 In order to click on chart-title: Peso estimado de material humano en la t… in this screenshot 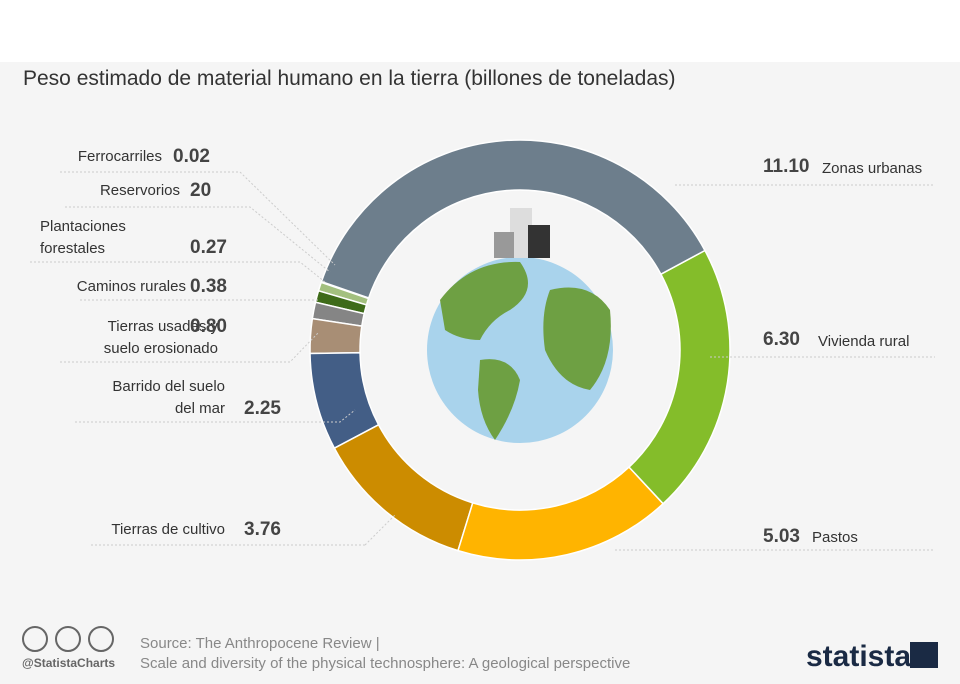, I will do `click(349, 78)`.